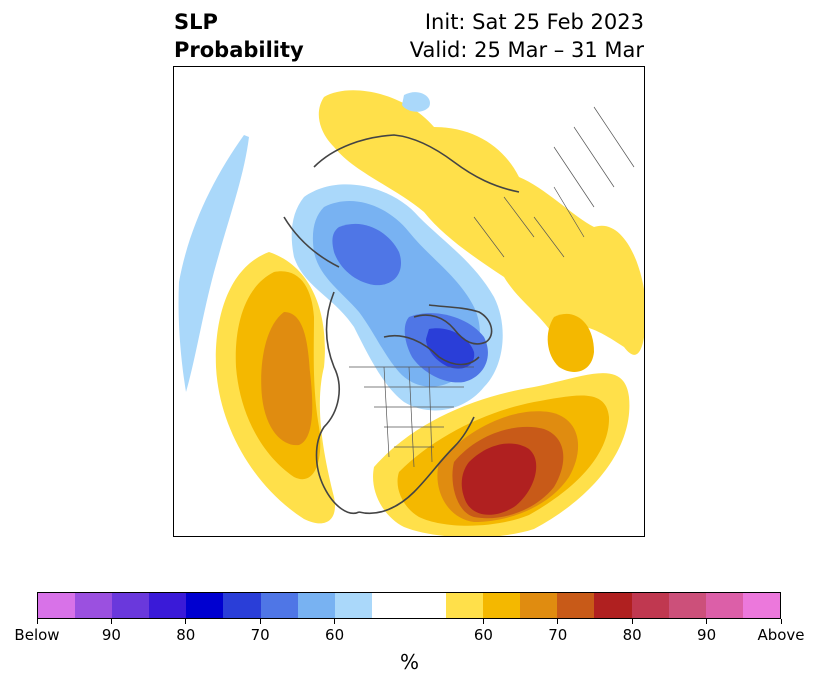  I want to click on probability-colorbar, so click(409, 605).